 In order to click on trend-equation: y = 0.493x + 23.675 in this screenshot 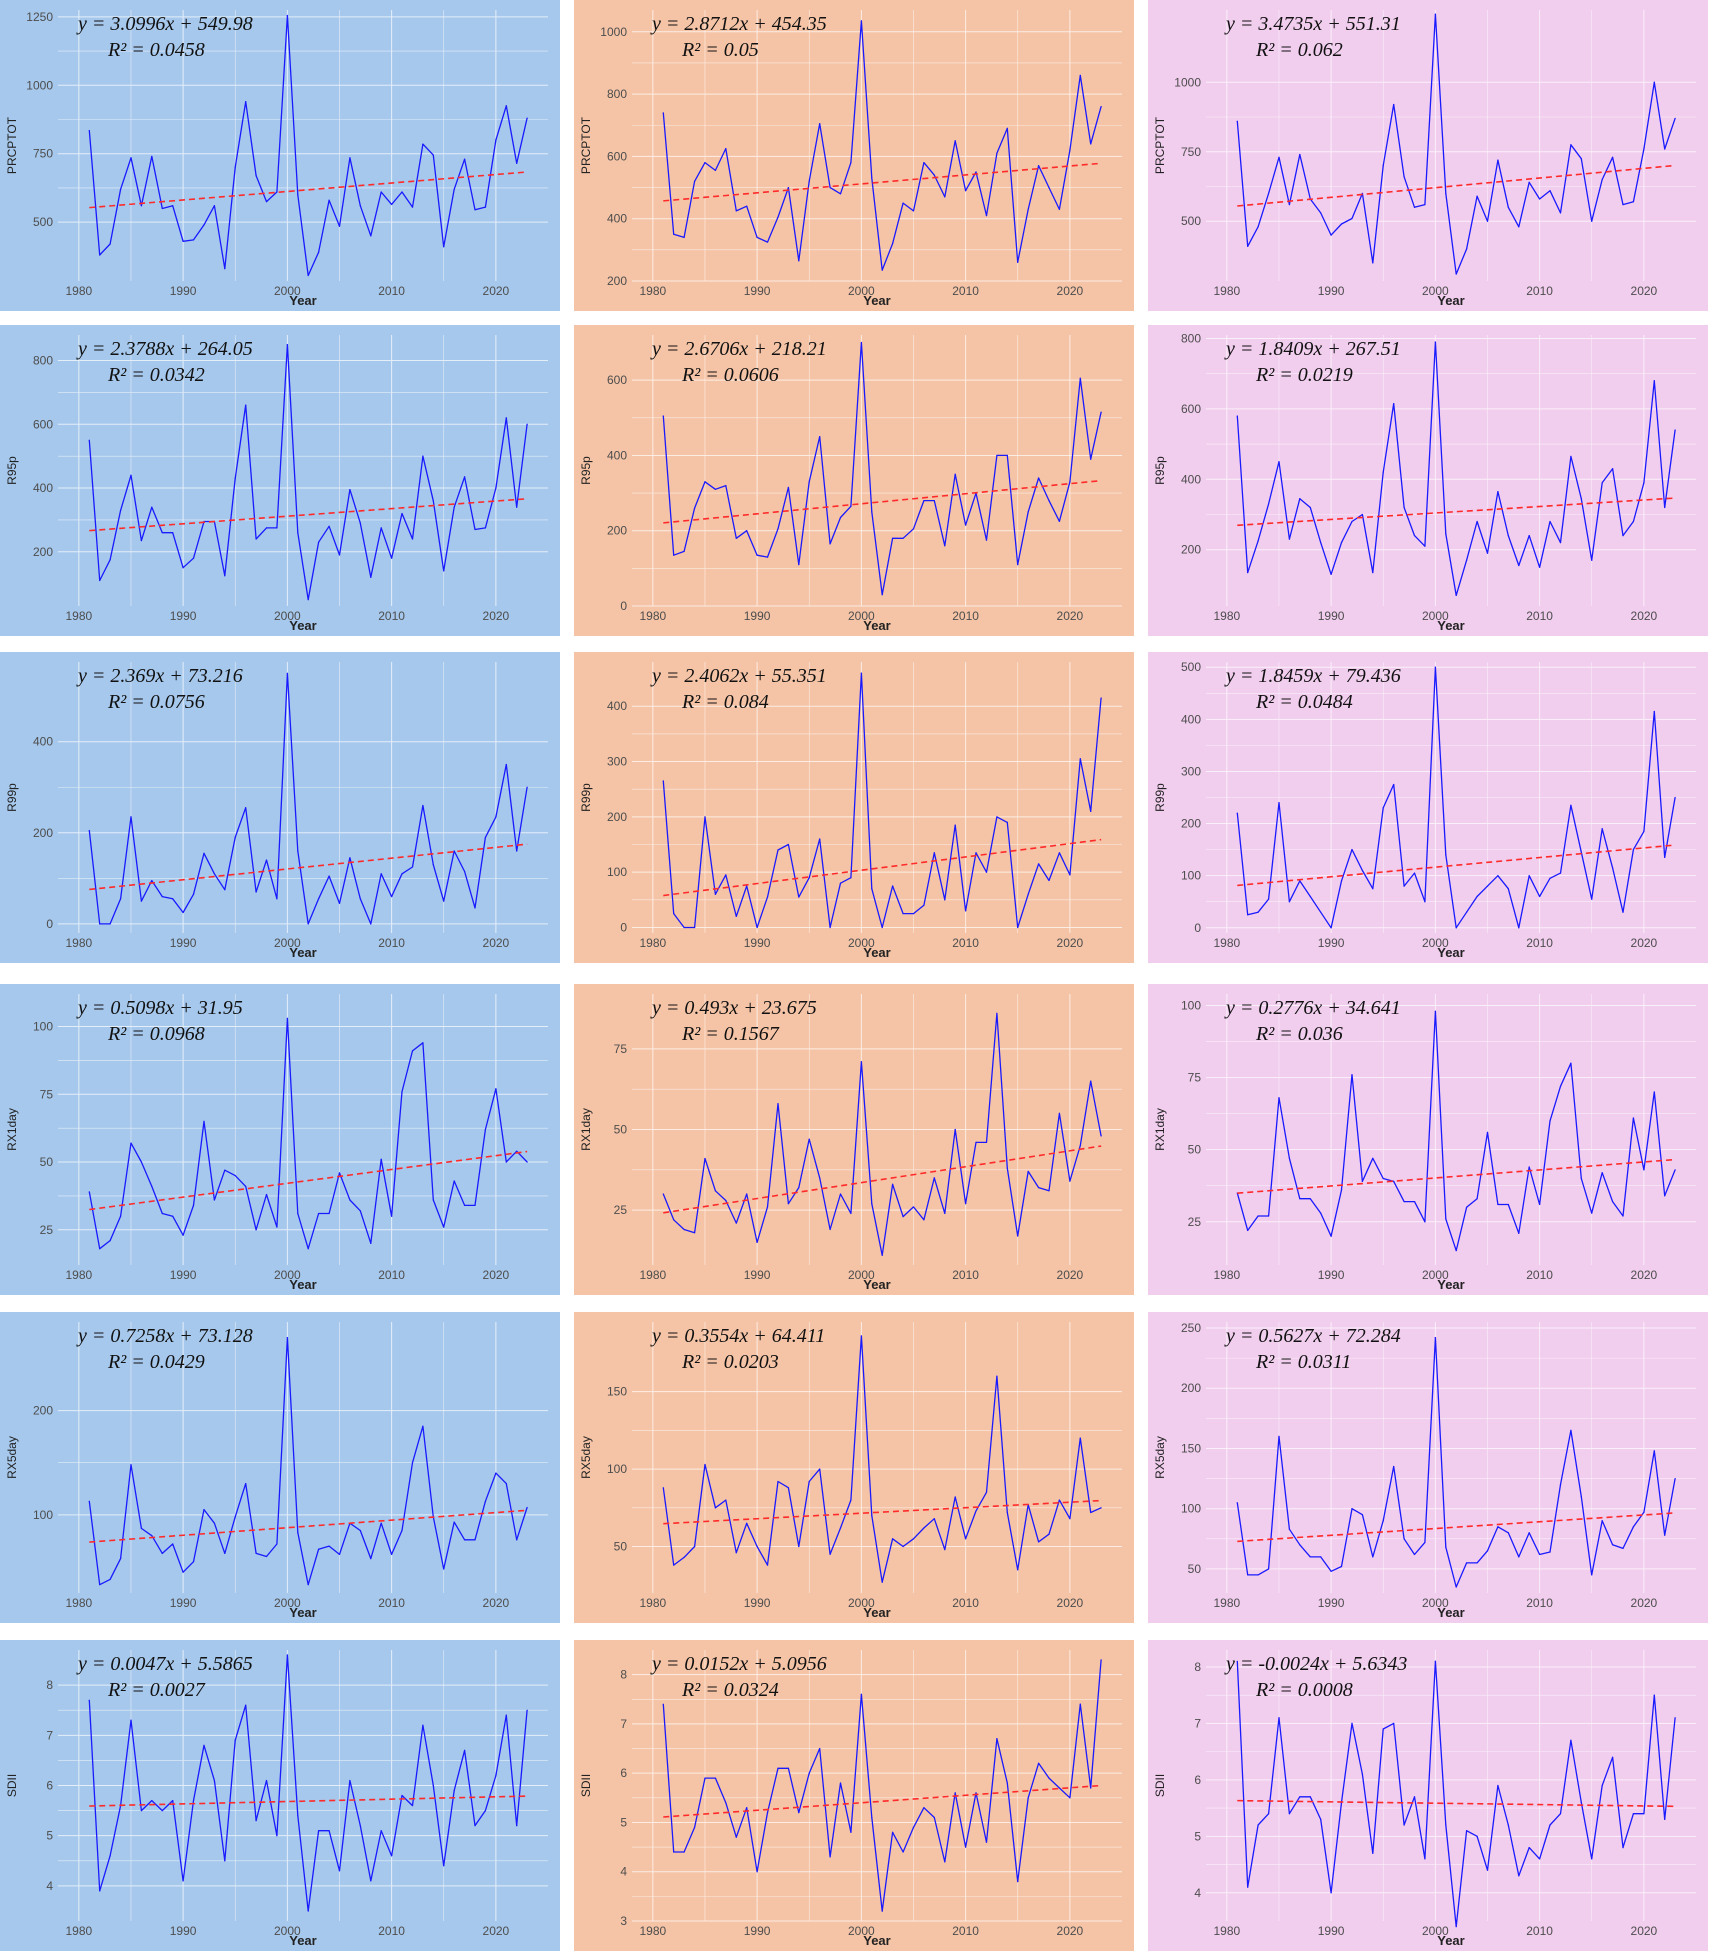, I will do `click(733, 1008)`.